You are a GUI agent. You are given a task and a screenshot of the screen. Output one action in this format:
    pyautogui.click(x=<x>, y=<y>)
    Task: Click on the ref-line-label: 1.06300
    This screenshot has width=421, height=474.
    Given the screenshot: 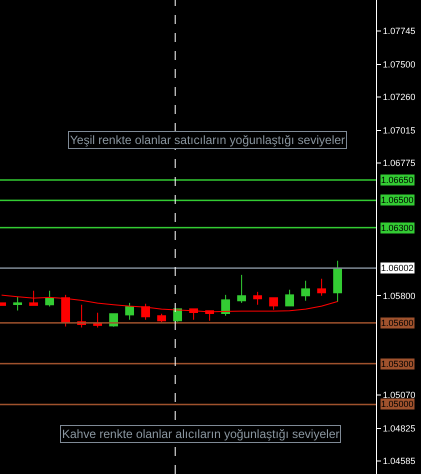 What is the action you would take?
    pyautogui.click(x=397, y=228)
    